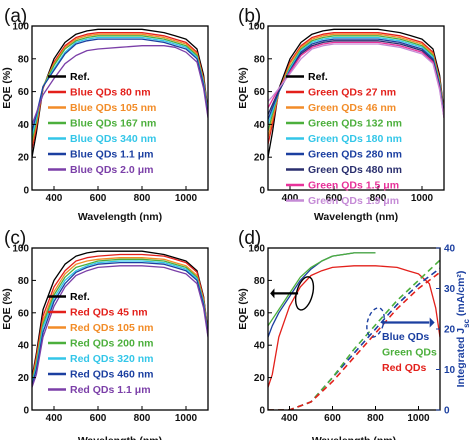 This screenshot has height=440, width=474. I want to click on legend-label: Blue QDs 340 nm, so click(113, 139).